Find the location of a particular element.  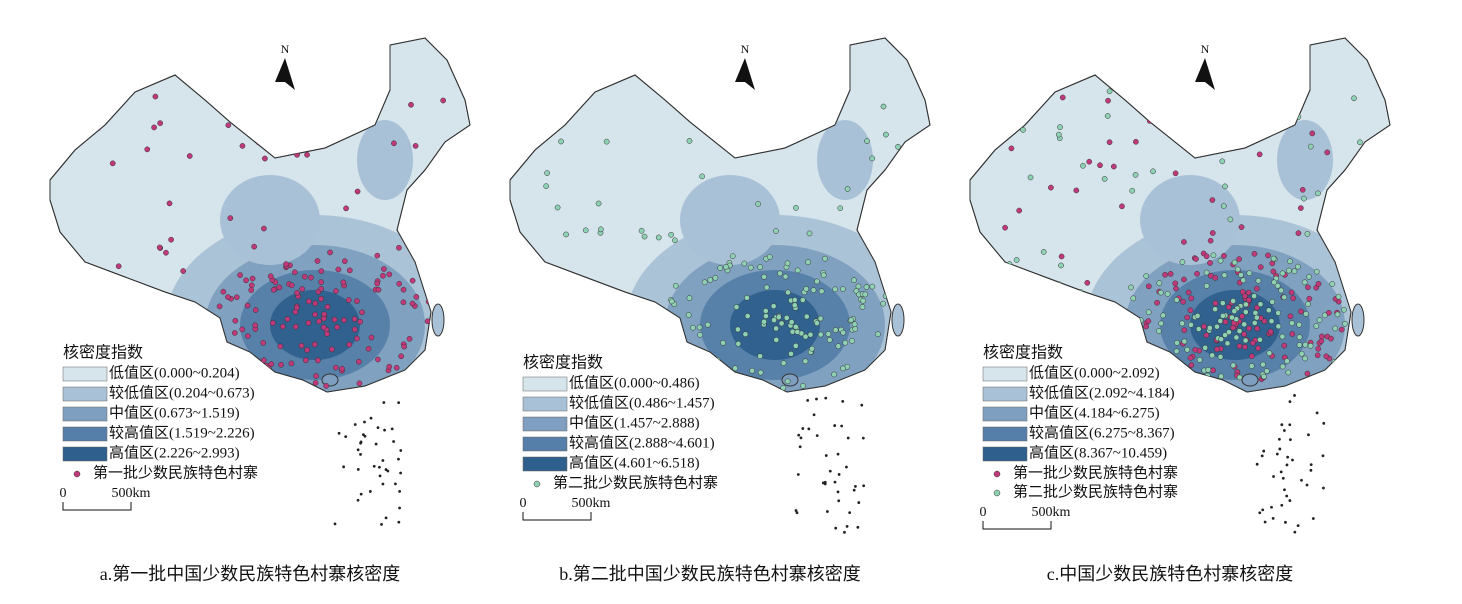

density-zone is located at coordinates (845, 160).